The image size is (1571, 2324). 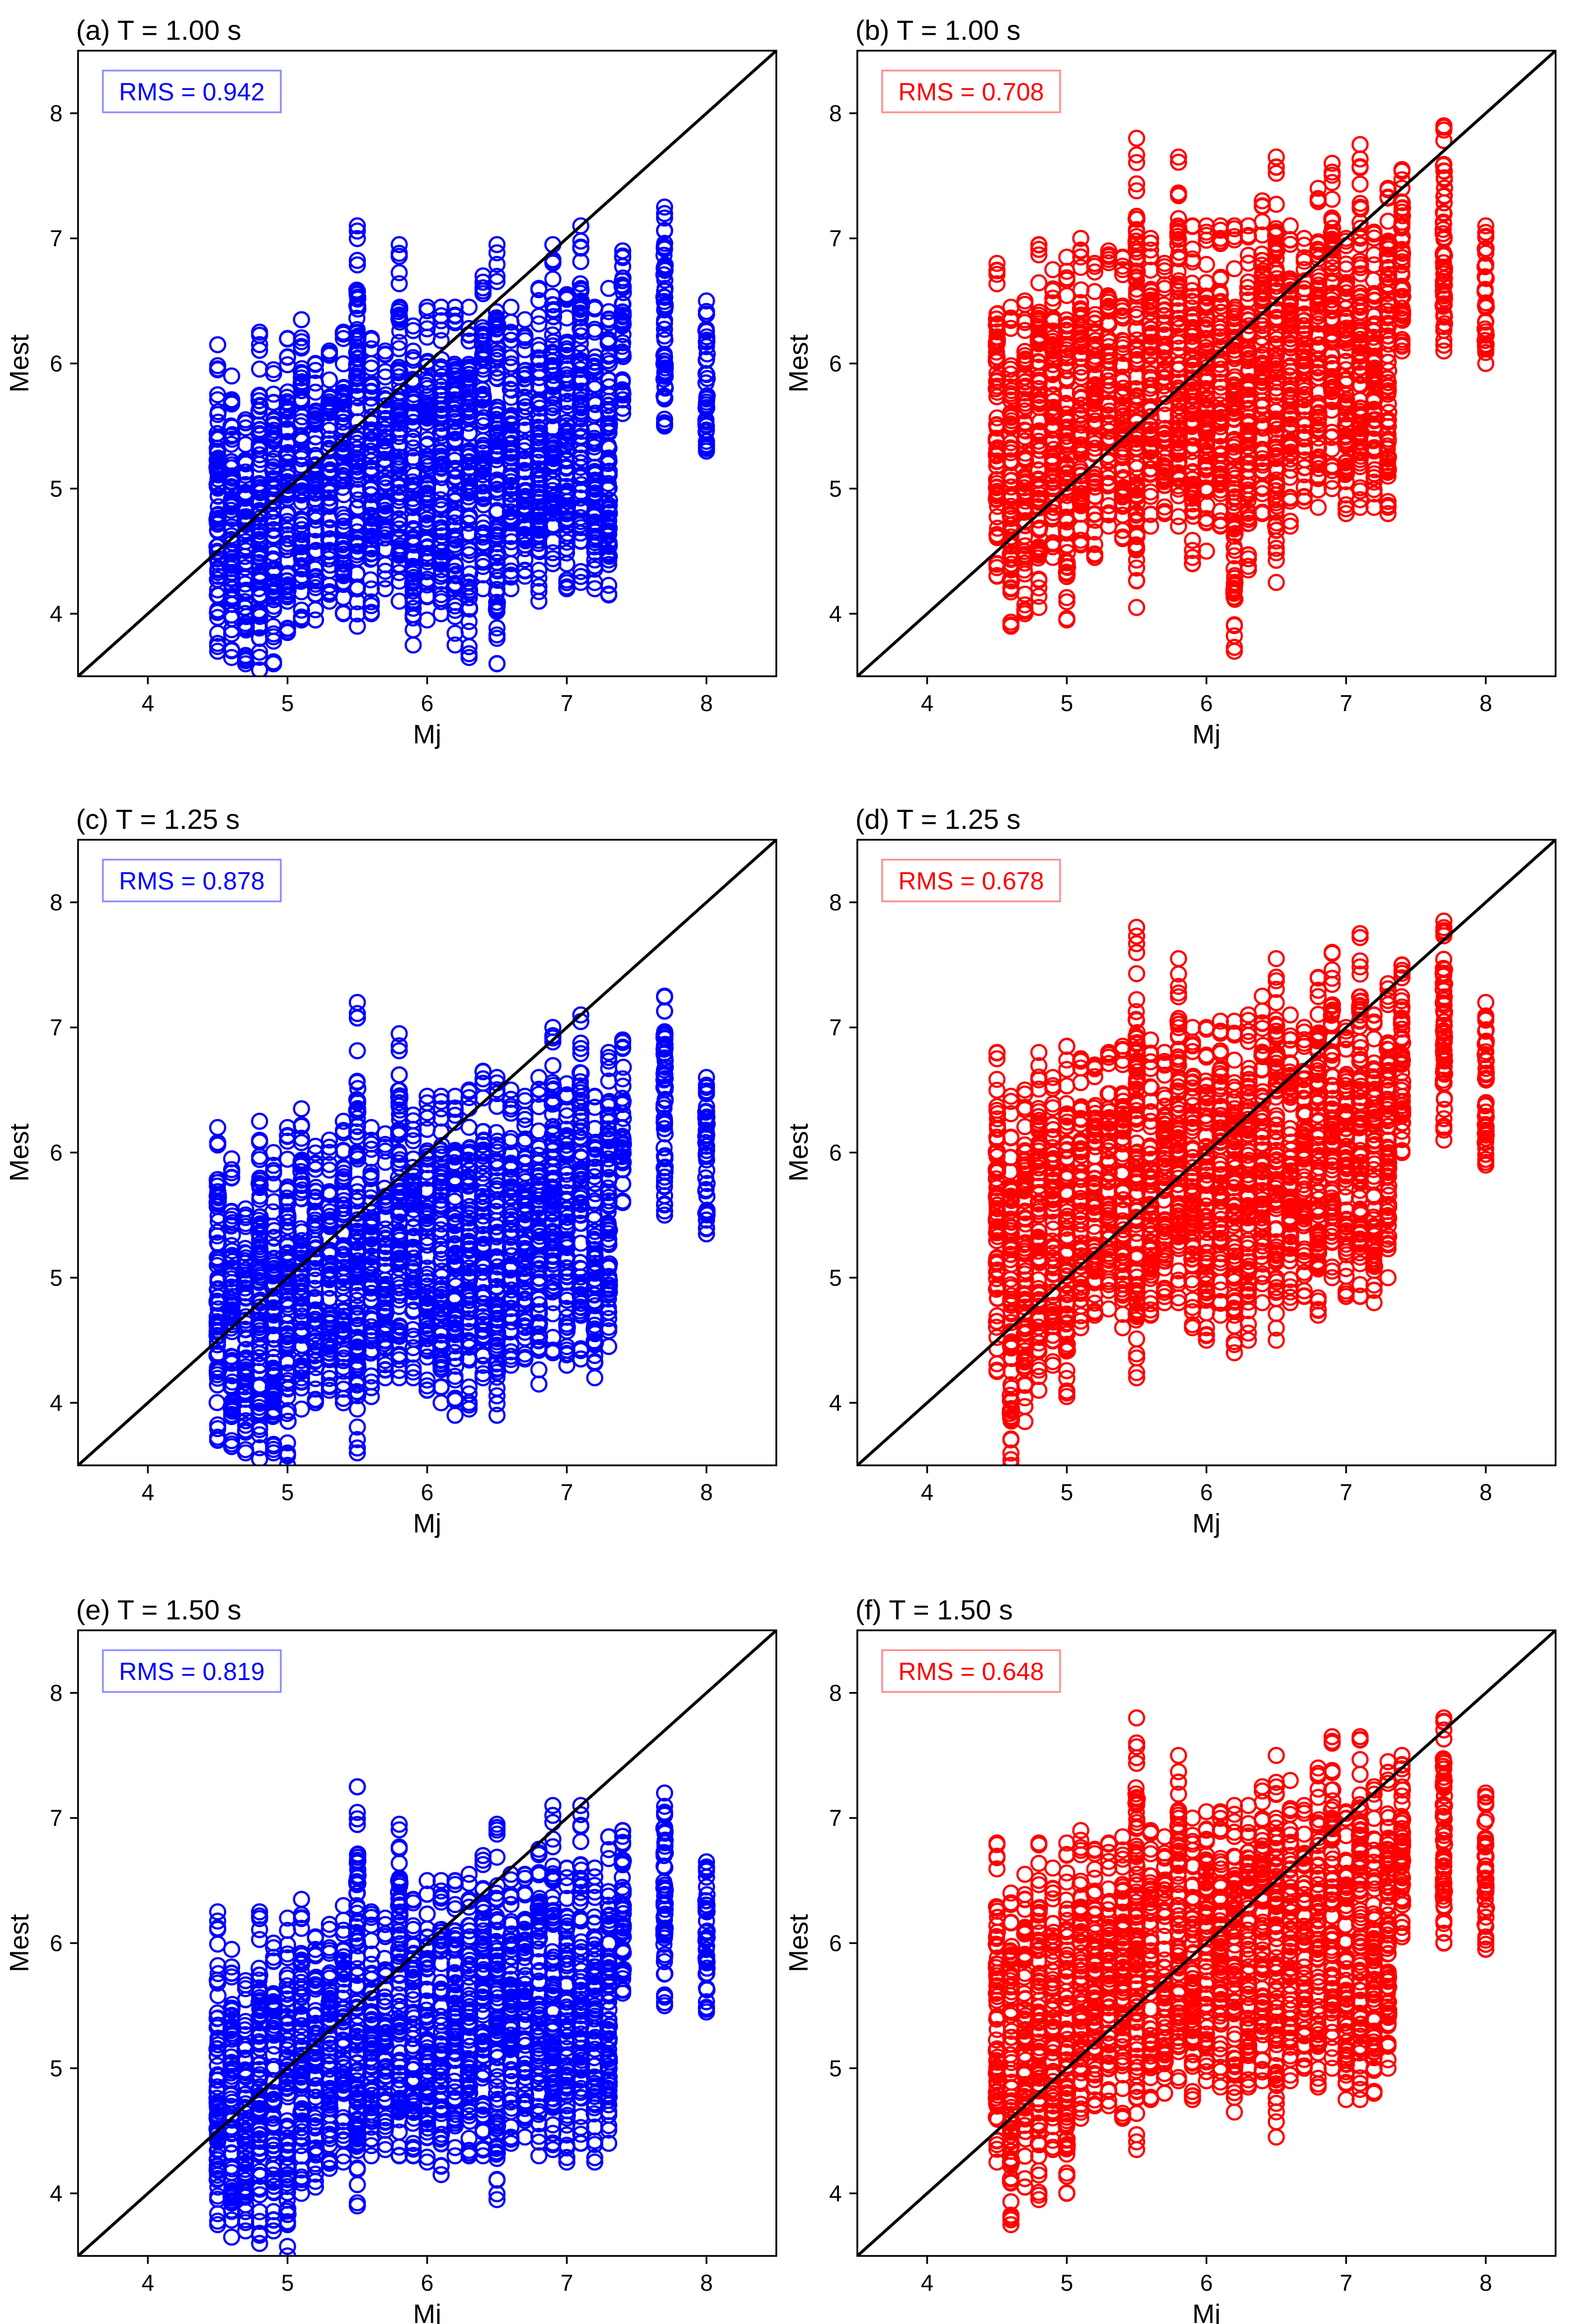 What do you see at coordinates (835, 488) in the screenshot?
I see `y-tick-label: 5` at bounding box center [835, 488].